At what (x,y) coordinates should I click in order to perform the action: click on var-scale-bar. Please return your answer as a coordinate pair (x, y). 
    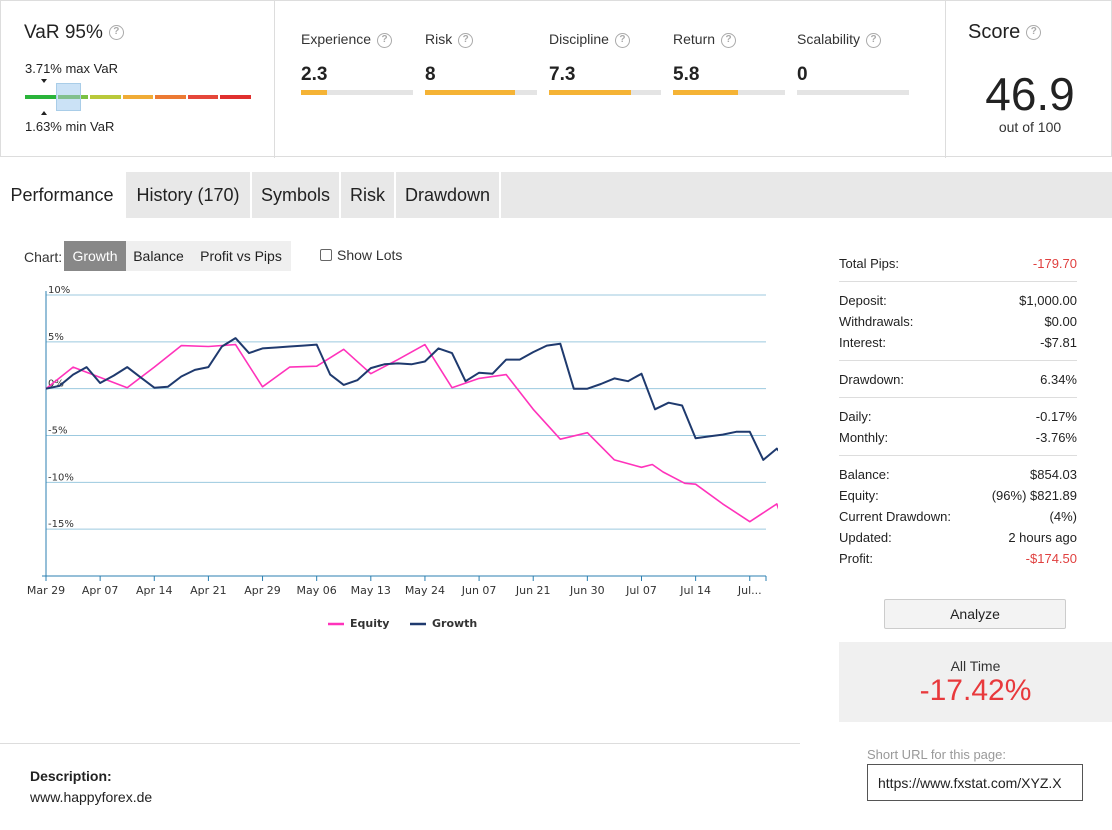
    Looking at the image, I should click on (138, 97).